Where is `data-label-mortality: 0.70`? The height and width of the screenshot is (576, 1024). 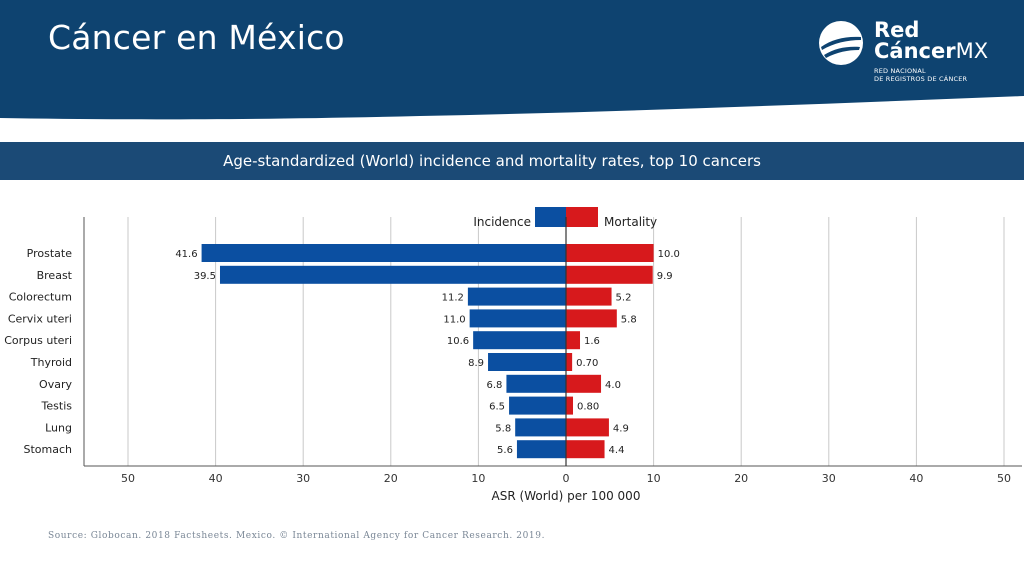
data-label-mortality: 0.70 is located at coordinates (587, 363).